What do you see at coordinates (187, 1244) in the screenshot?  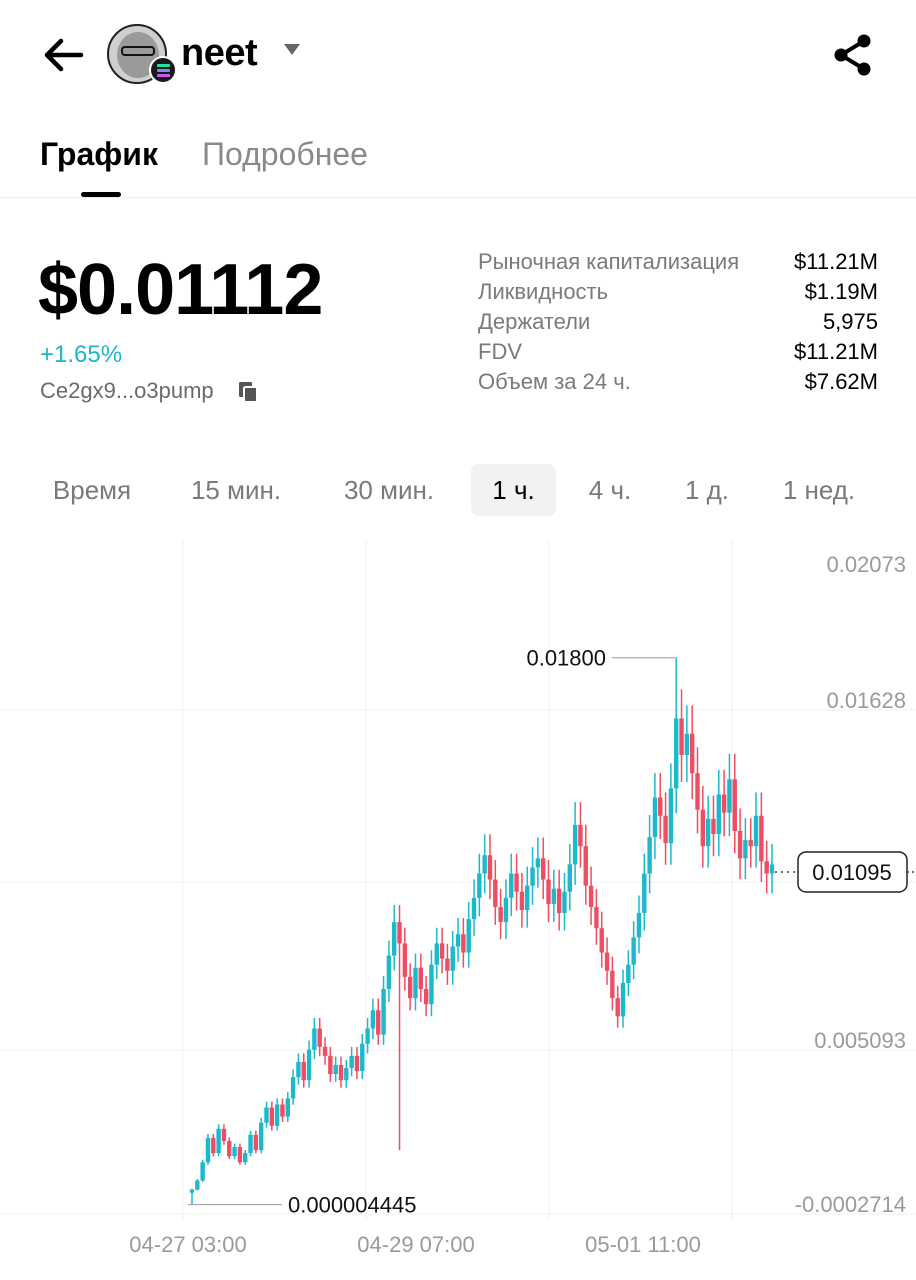 I see `x-tick-label: 04-27 03:00` at bounding box center [187, 1244].